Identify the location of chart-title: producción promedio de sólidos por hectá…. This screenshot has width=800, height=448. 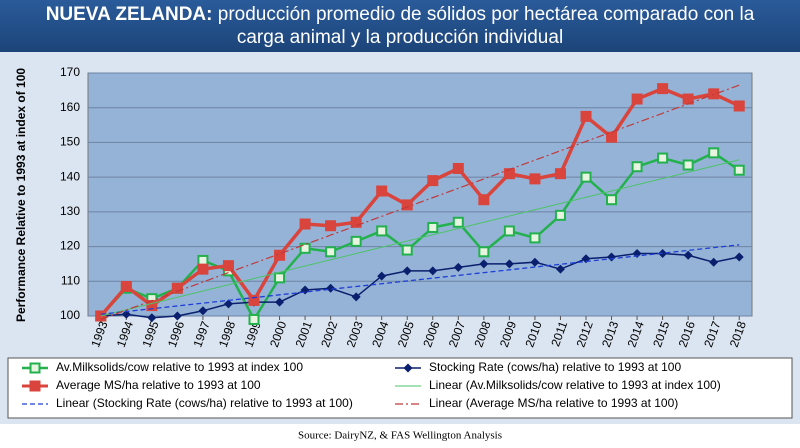
(486, 26).